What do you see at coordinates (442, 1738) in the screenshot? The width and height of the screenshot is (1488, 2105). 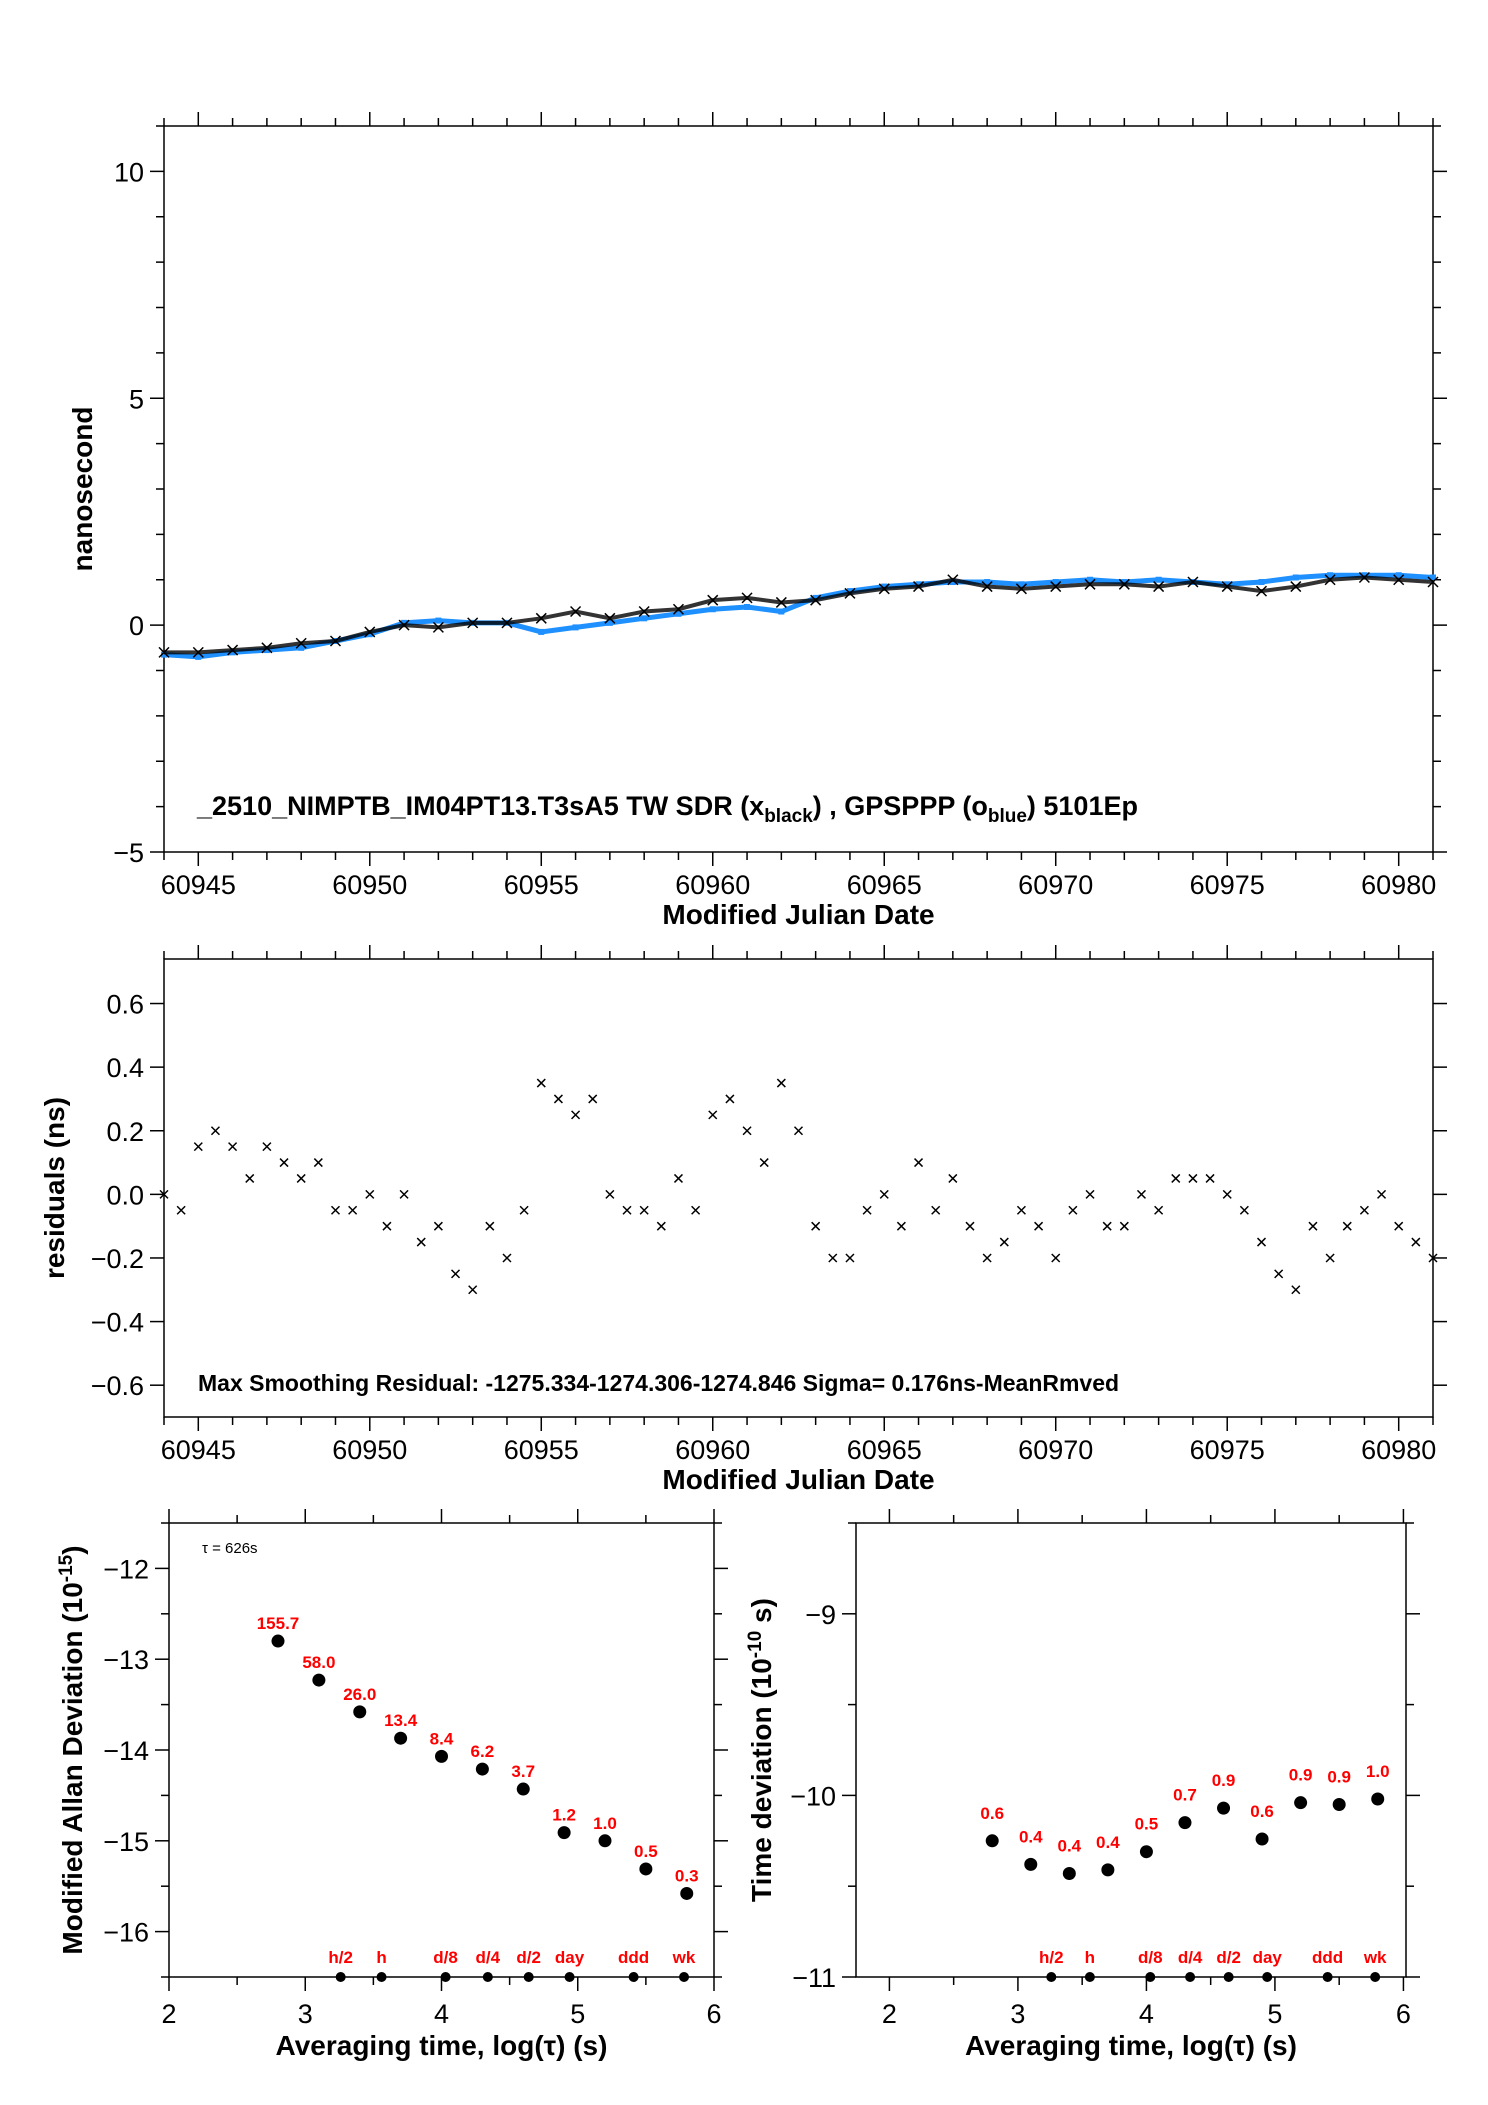 I see `point-label: 8.4` at bounding box center [442, 1738].